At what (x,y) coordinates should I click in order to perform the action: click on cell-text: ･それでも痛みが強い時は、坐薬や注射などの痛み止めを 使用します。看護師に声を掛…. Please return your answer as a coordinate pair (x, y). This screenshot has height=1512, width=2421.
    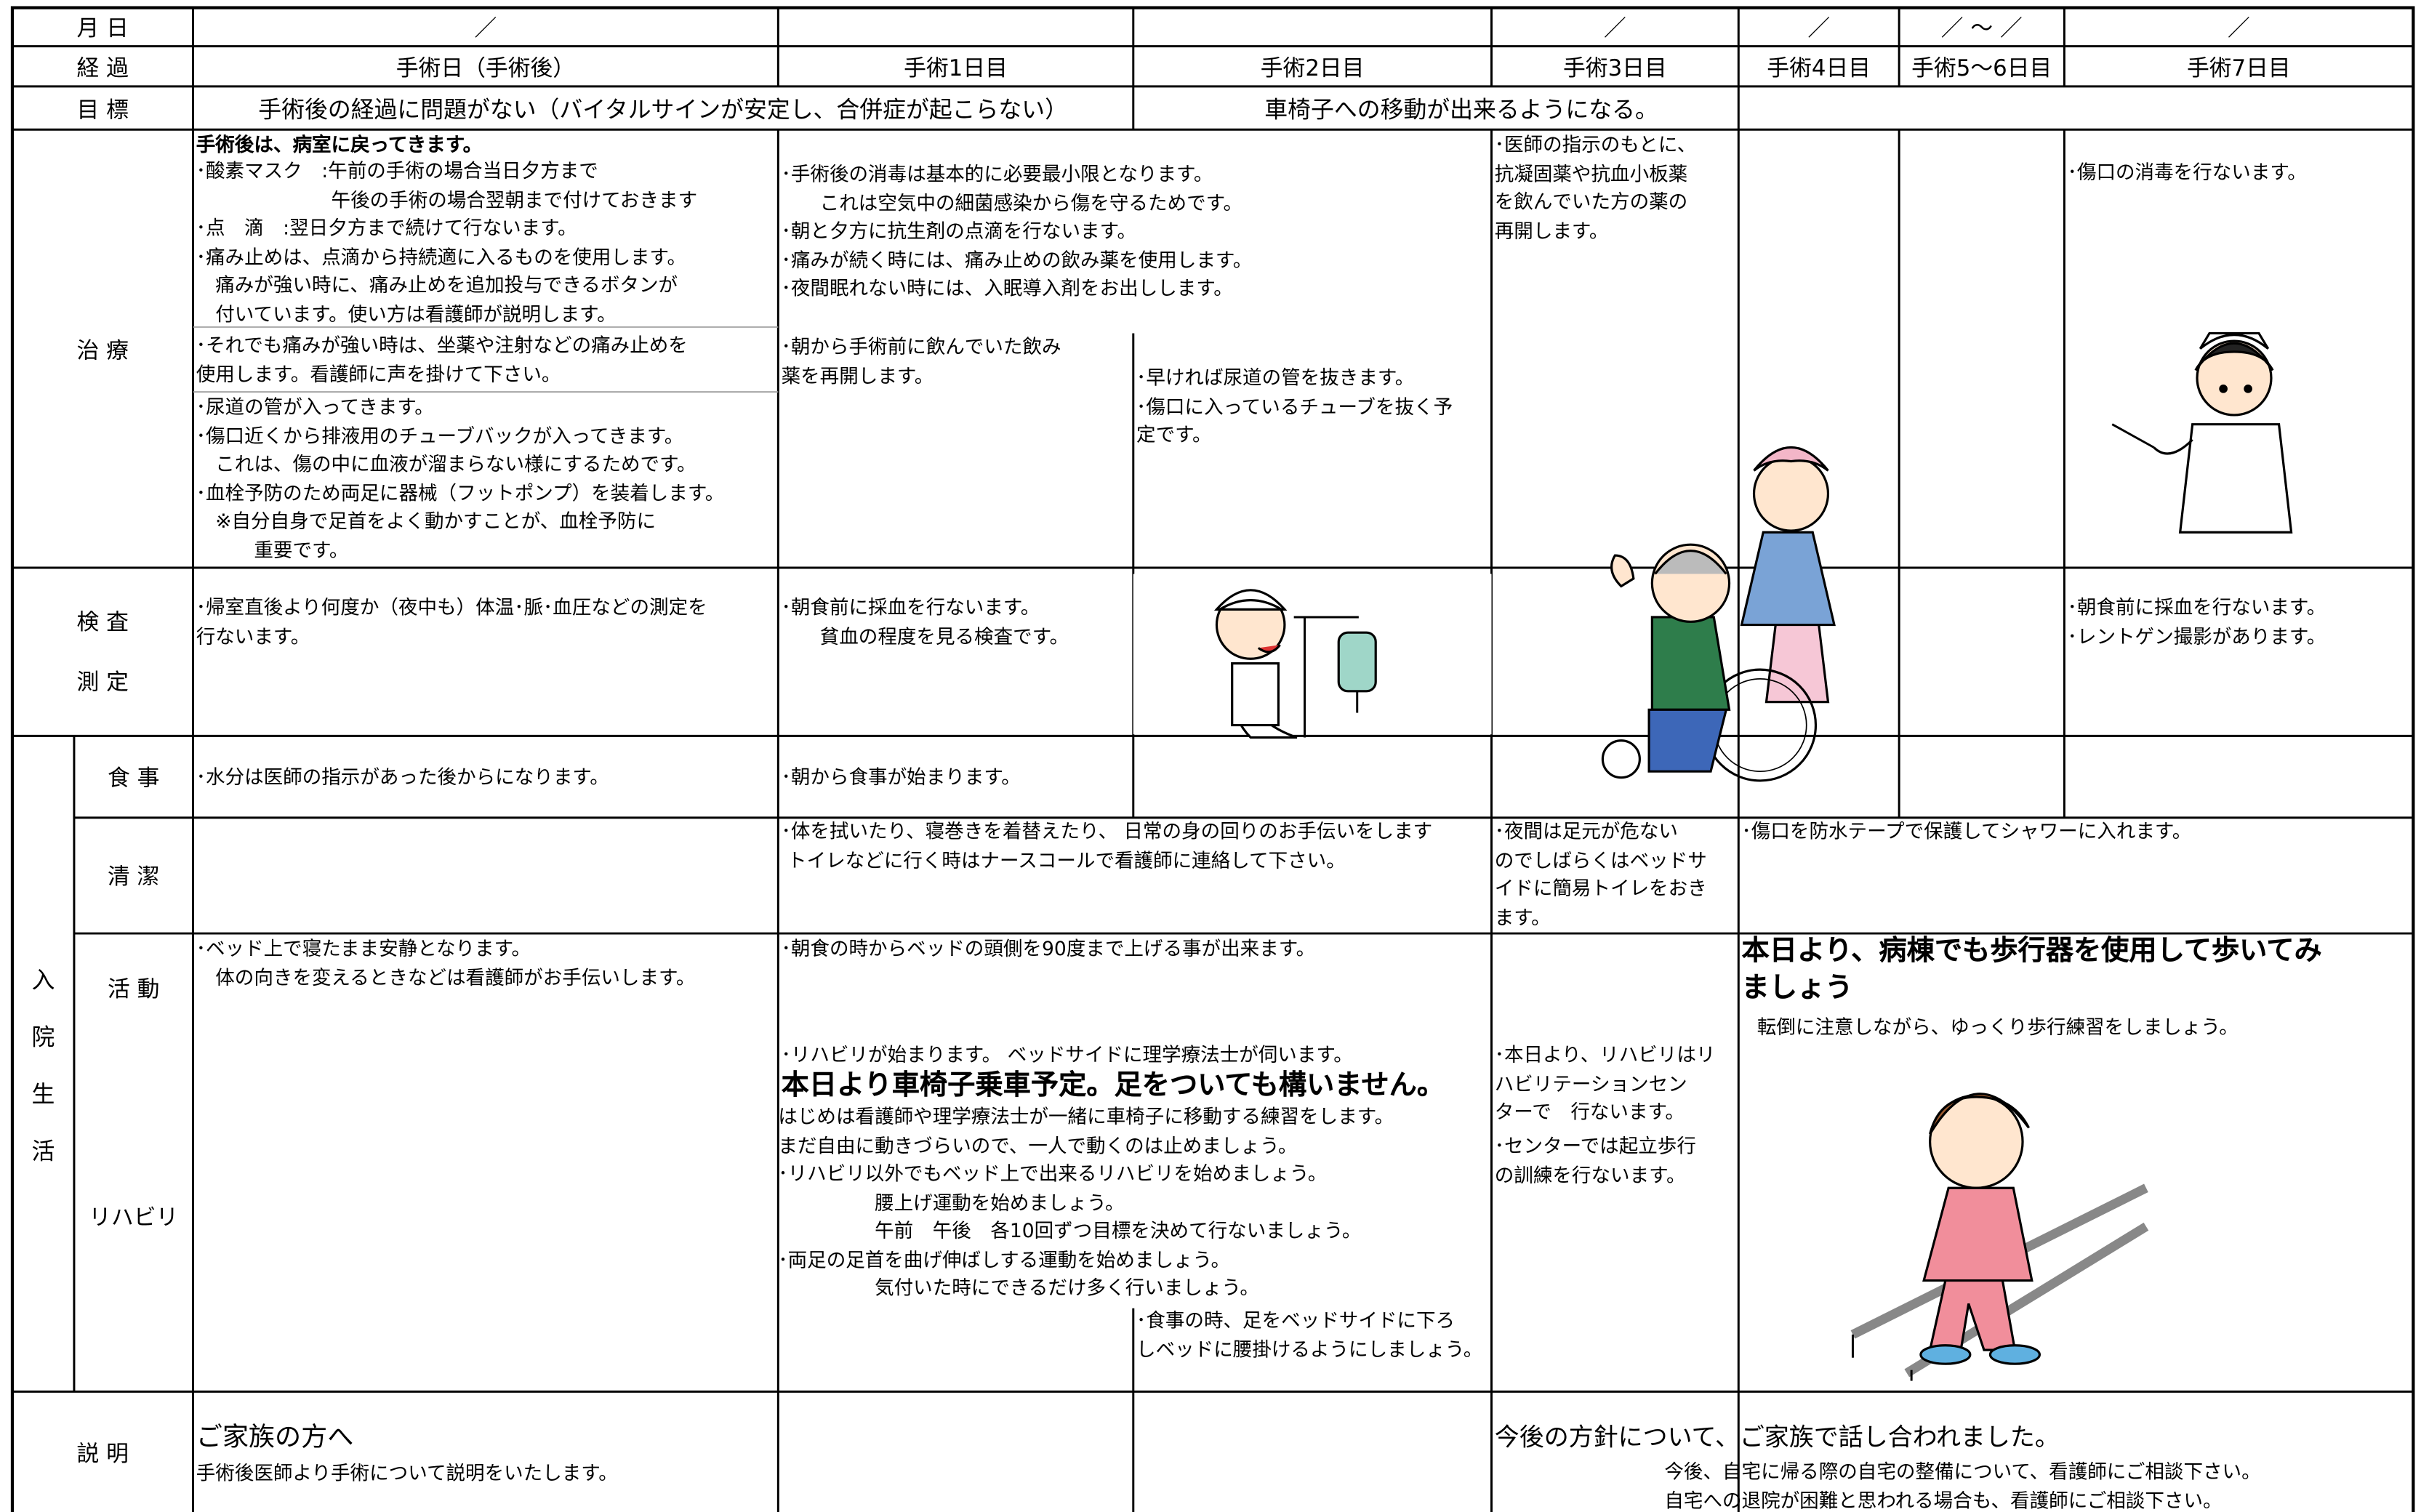
    Looking at the image, I should click on (442, 359).